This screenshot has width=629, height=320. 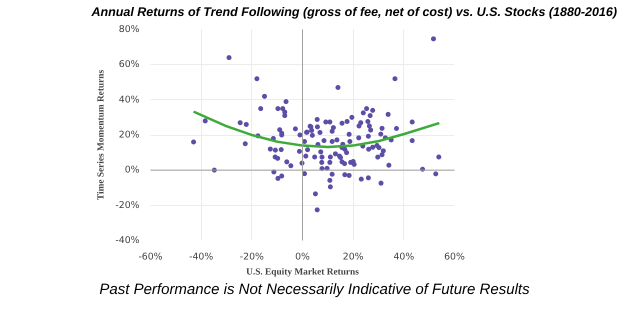 What do you see at coordinates (150, 257) in the screenshot?
I see `x-tick-label: -60%` at bounding box center [150, 257].